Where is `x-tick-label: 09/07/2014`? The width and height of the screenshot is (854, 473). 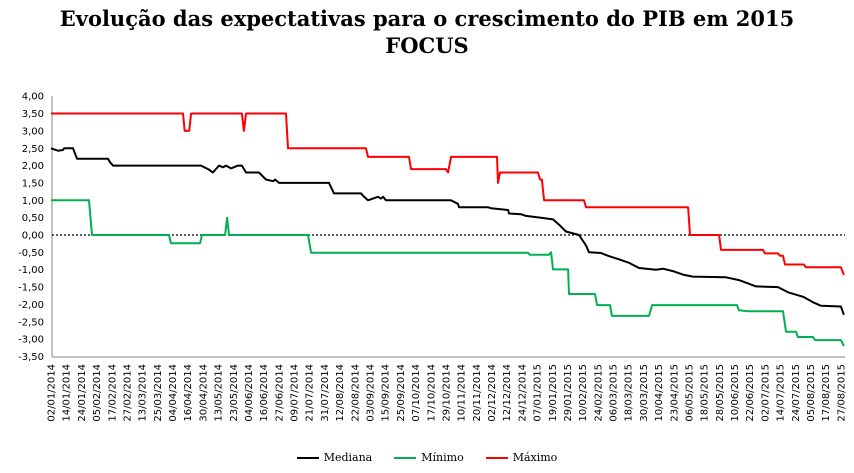
x-tick-label: 09/07/2014 is located at coordinates (295, 393).